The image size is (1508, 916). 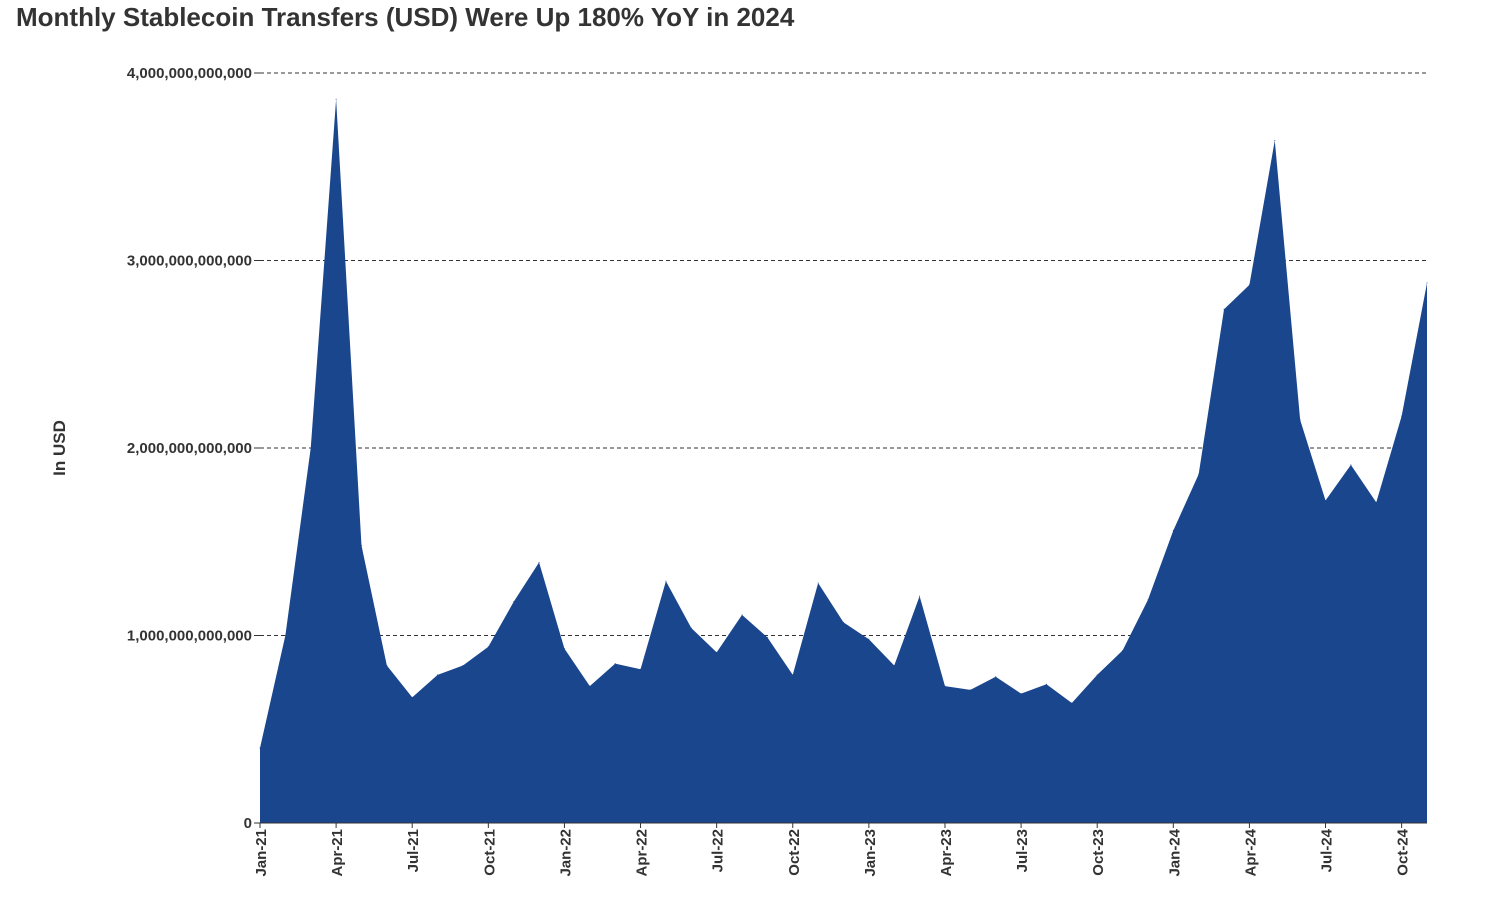 What do you see at coordinates (413, 850) in the screenshot?
I see `x-tick-label: Jul-21` at bounding box center [413, 850].